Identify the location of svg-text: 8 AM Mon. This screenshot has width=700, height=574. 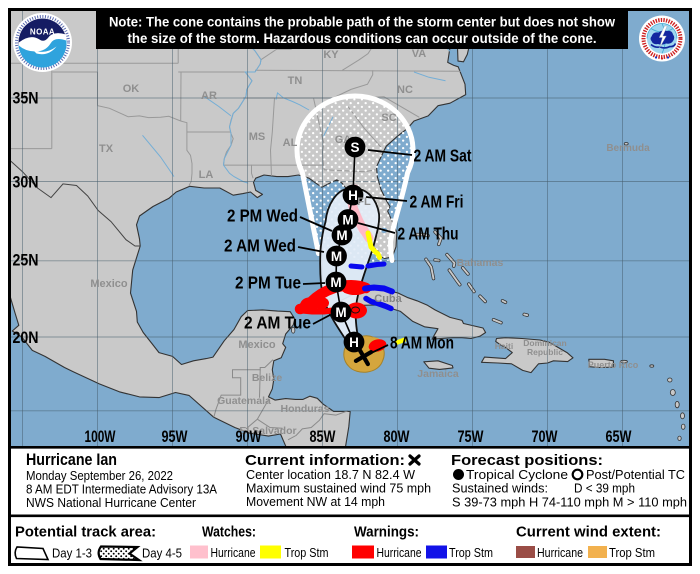
(422, 343).